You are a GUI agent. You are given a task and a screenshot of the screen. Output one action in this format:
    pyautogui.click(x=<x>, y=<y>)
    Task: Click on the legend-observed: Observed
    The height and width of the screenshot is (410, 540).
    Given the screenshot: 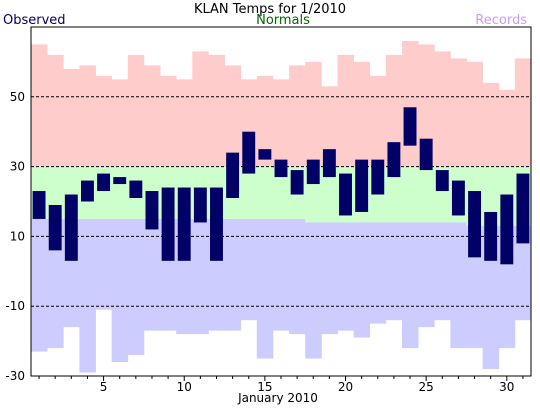 What is the action you would take?
    pyautogui.click(x=34, y=20)
    